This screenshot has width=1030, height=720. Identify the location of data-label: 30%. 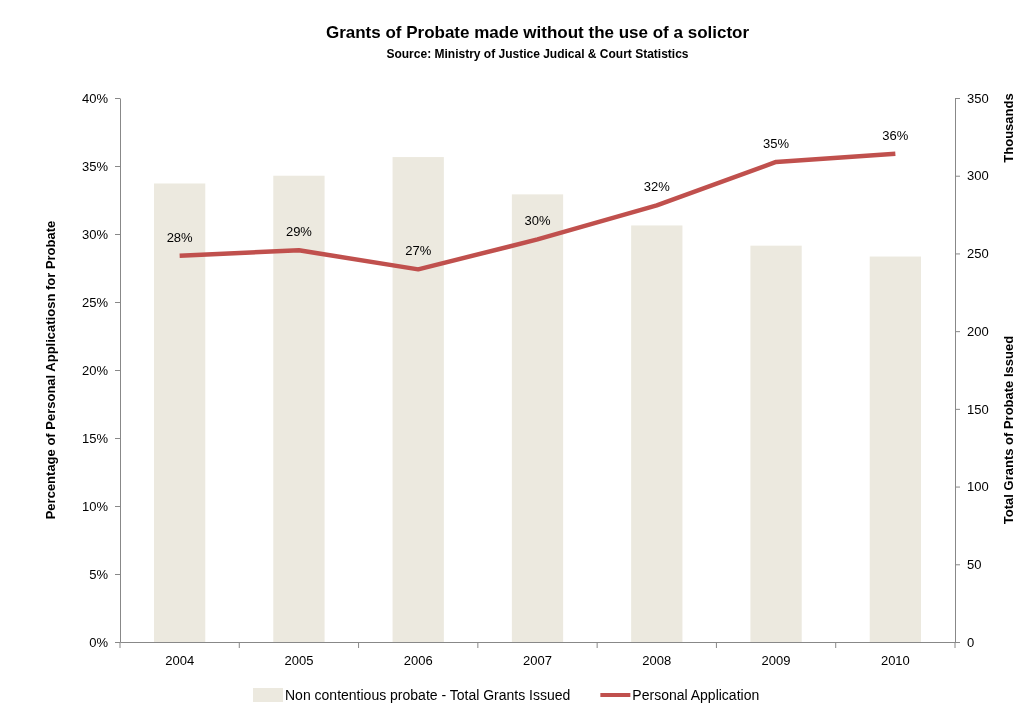
(537, 221).